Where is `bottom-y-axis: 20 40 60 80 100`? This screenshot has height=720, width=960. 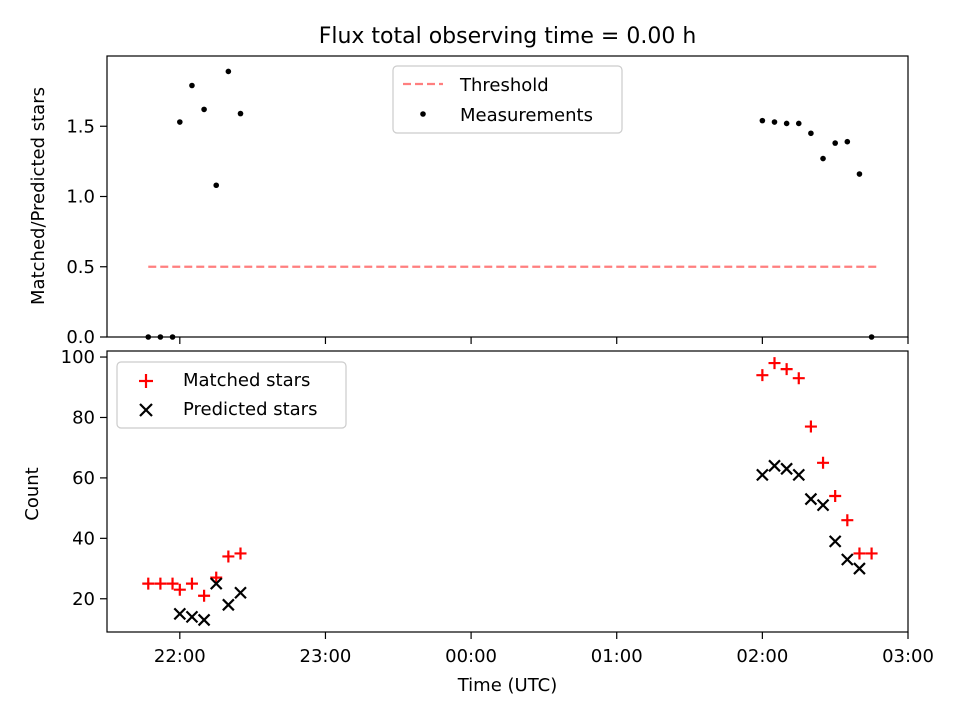 bottom-y-axis: 20 40 60 80 100 is located at coordinates (84, 478).